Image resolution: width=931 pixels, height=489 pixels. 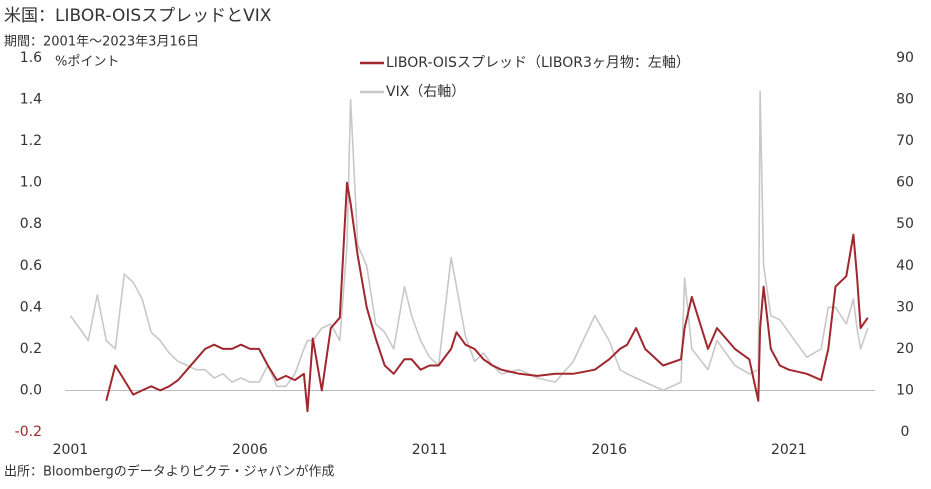 I want to click on y2-tick-label: 40, so click(x=905, y=266).